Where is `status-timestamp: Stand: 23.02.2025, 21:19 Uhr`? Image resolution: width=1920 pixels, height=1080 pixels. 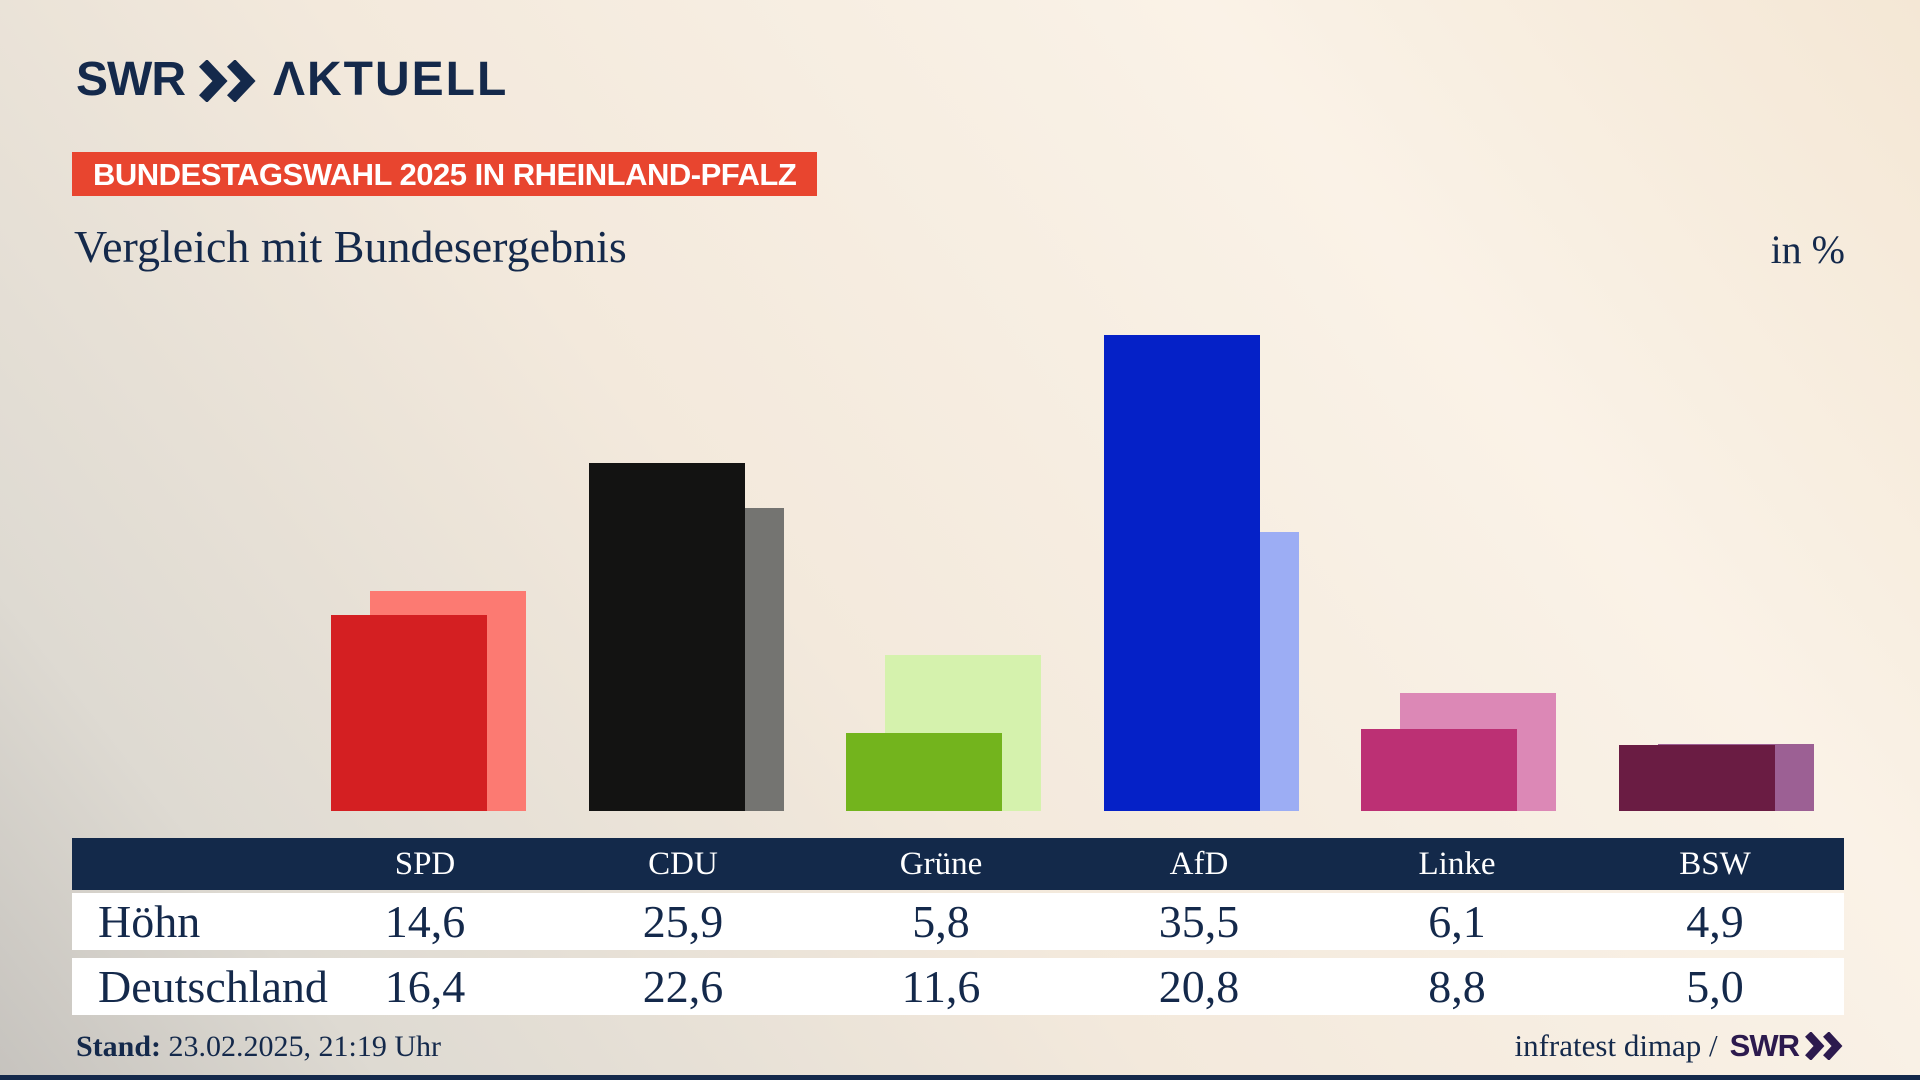
status-timestamp: Stand: 23.02.2025, 21:19 Uhr is located at coordinates (258, 1047).